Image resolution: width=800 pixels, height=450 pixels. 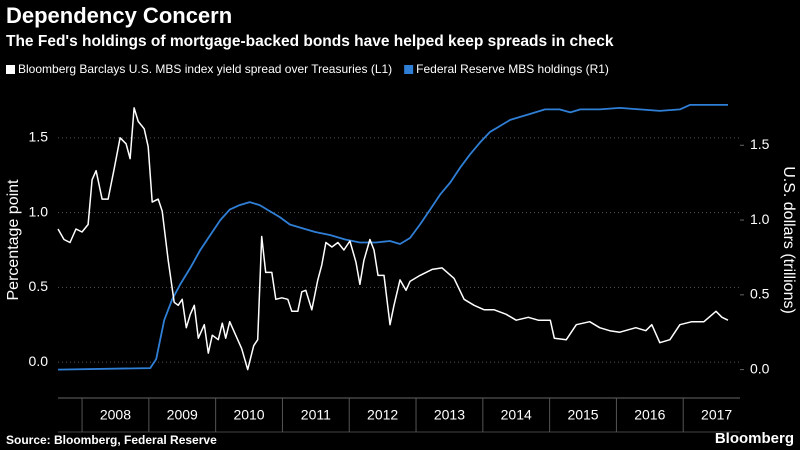 I want to click on x-tick-label: 2015, so click(x=582, y=415).